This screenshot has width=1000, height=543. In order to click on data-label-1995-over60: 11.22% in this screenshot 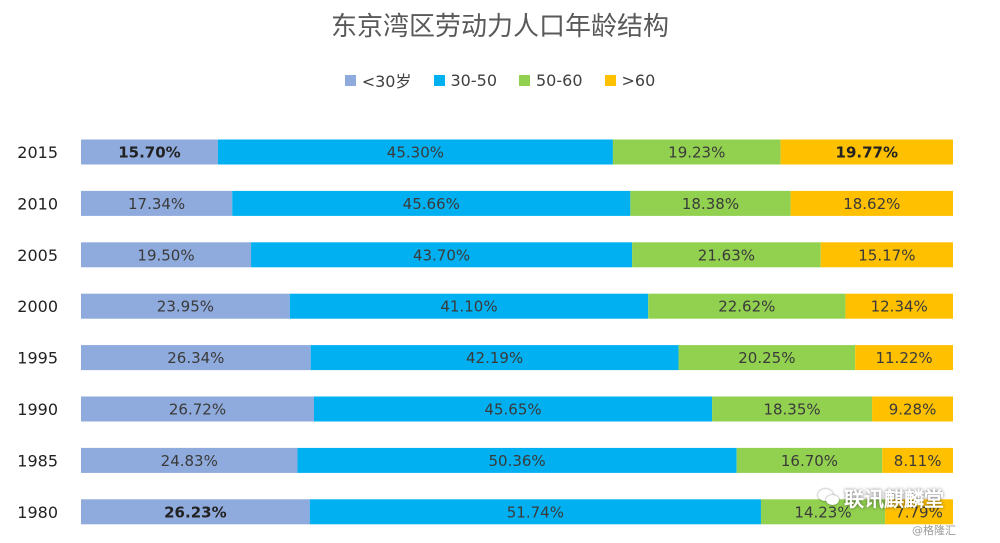, I will do `click(903, 358)`.